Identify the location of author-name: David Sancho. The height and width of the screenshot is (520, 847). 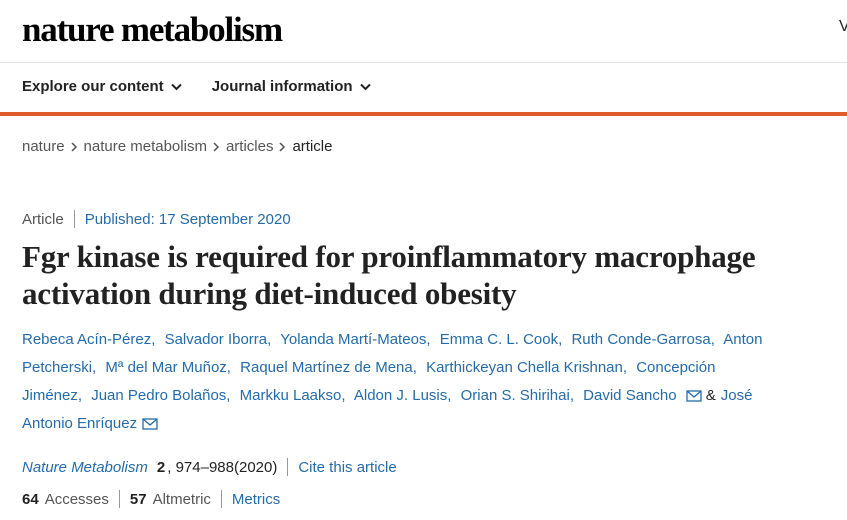
(630, 395).